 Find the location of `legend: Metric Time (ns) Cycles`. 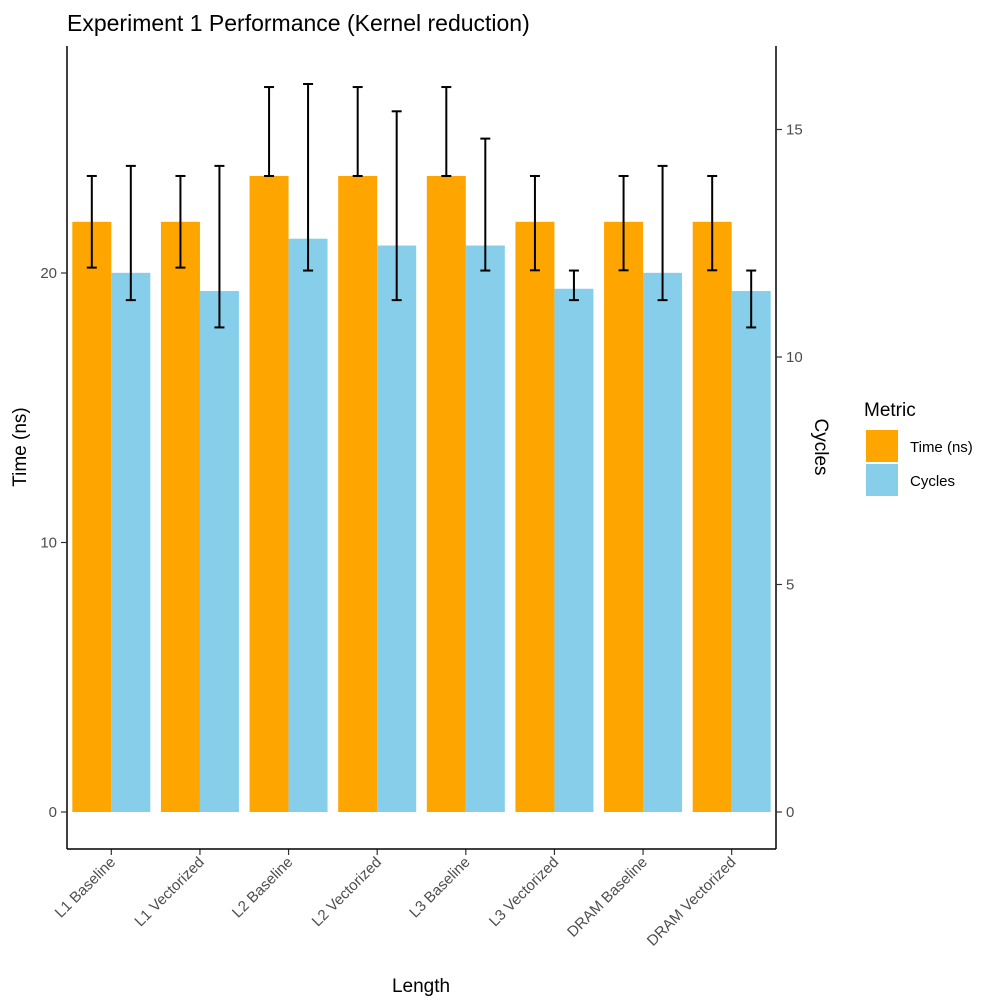

legend: Metric Time (ns) Cycles is located at coordinates (918, 448).